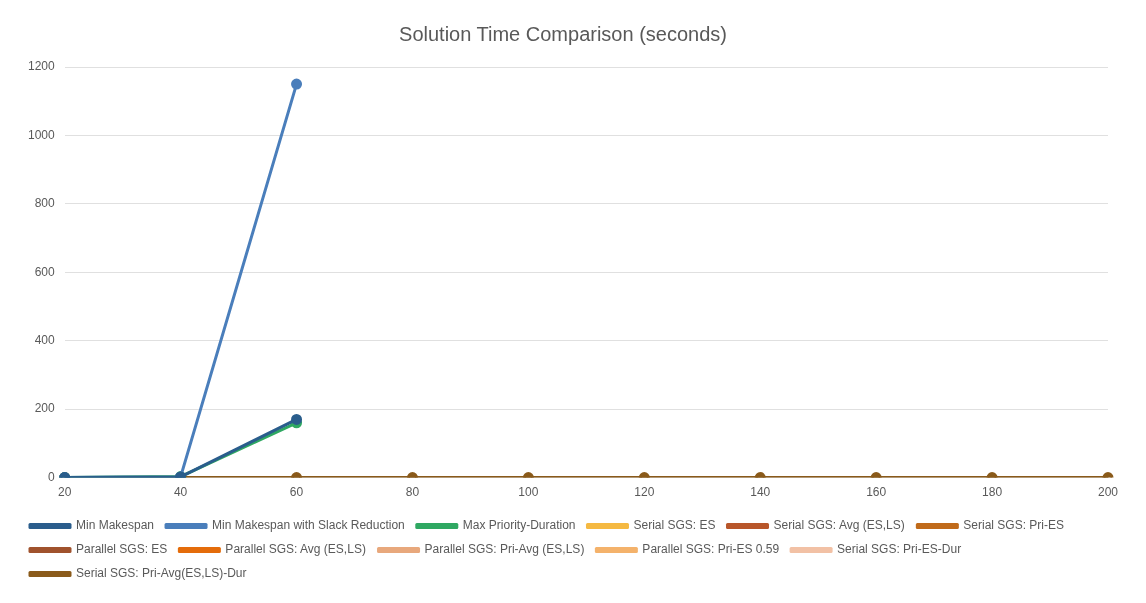 The height and width of the screenshot is (603, 1146). I want to click on x-tick-label: 160, so click(876, 492).